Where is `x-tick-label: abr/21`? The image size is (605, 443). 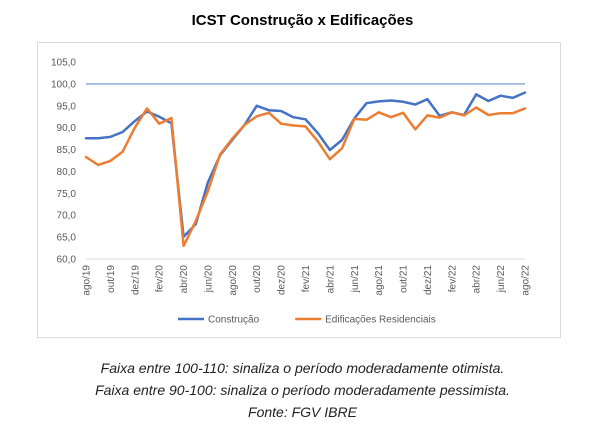 x-tick-label: abr/21 is located at coordinates (330, 279).